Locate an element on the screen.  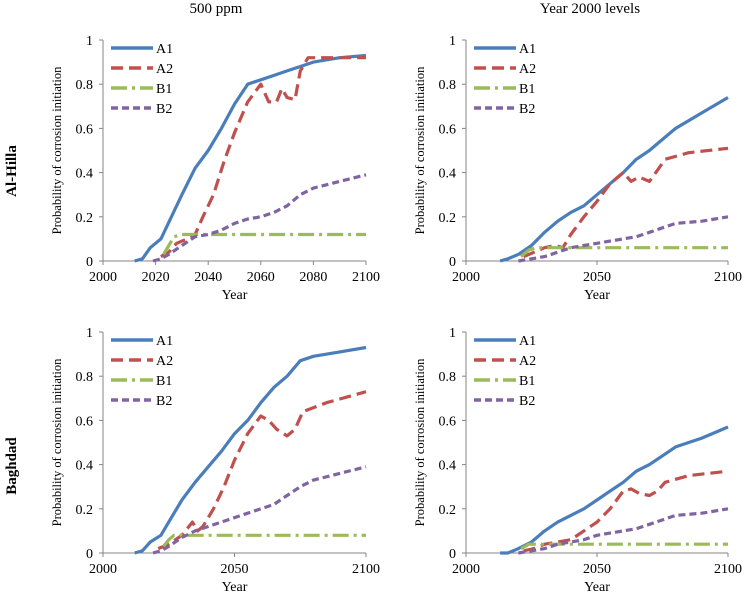
x-tick-label: 2020 is located at coordinates (156, 277).